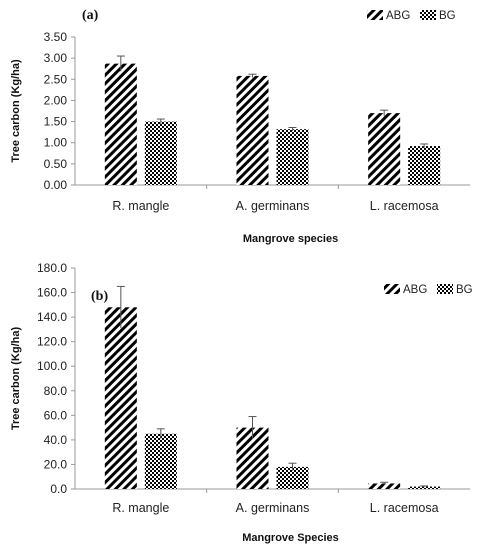  What do you see at coordinates (52, 366) in the screenshot?
I see `y-tick-label: 100.0` at bounding box center [52, 366].